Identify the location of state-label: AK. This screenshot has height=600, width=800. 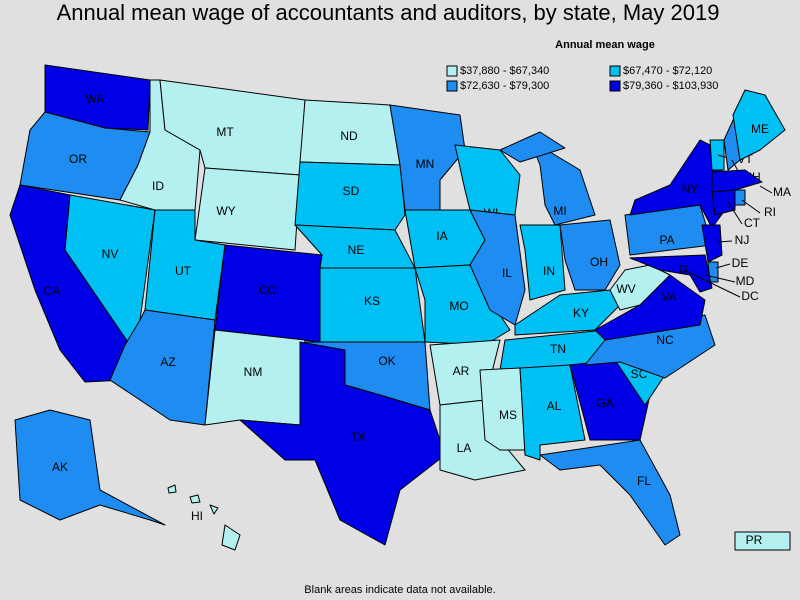
(60, 467).